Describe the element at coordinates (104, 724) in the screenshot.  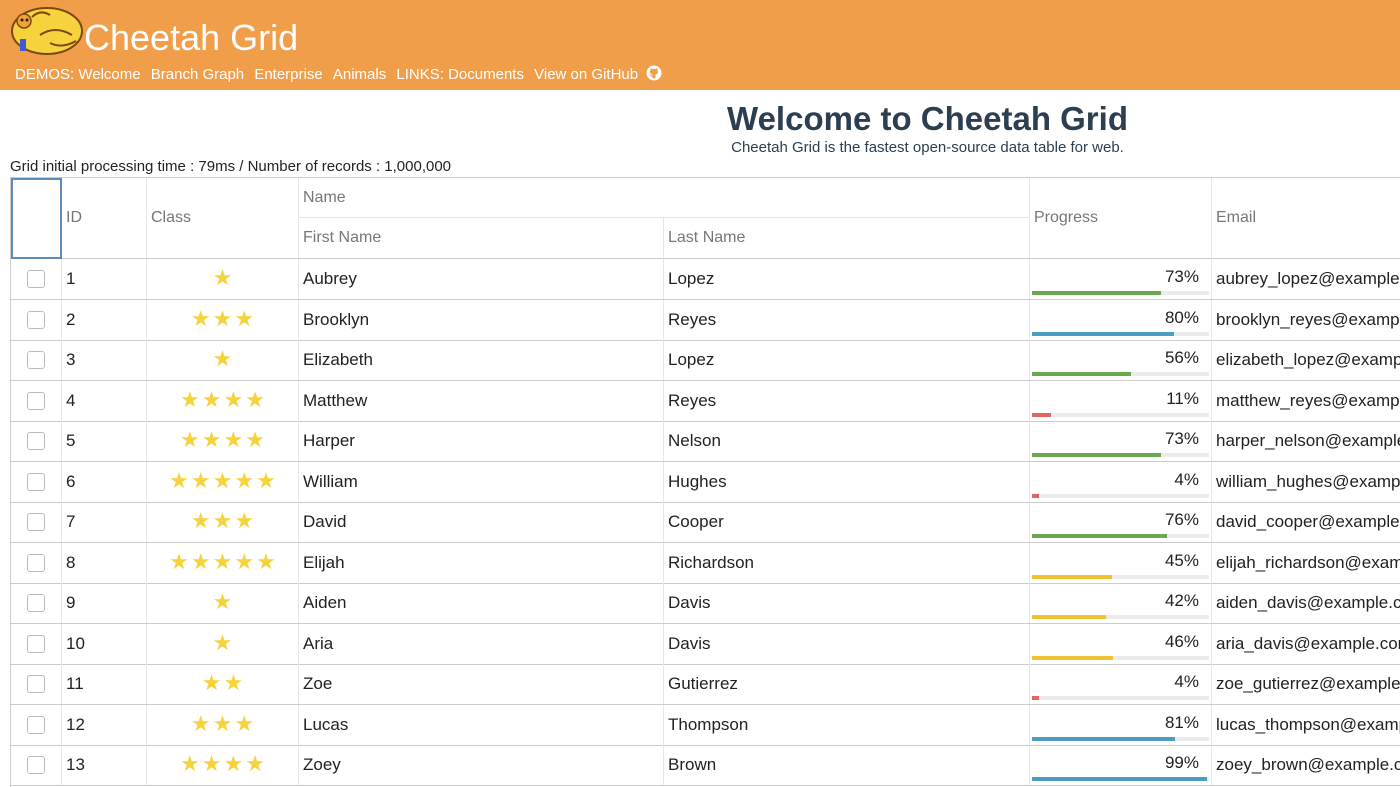
I see `cell-id: 12` at that location.